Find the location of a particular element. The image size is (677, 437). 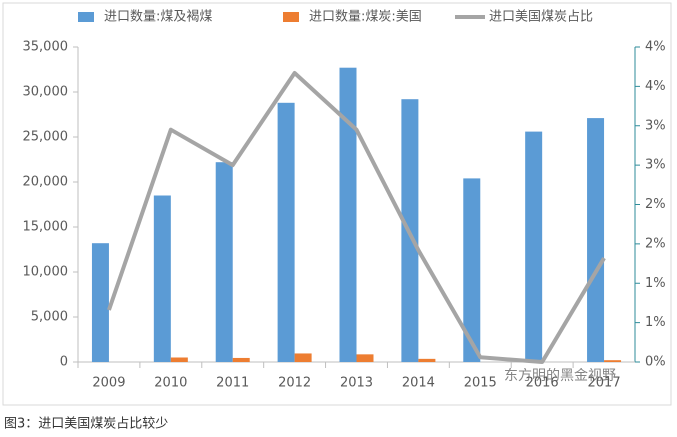

x-tick-label: 2009 is located at coordinates (108, 383).